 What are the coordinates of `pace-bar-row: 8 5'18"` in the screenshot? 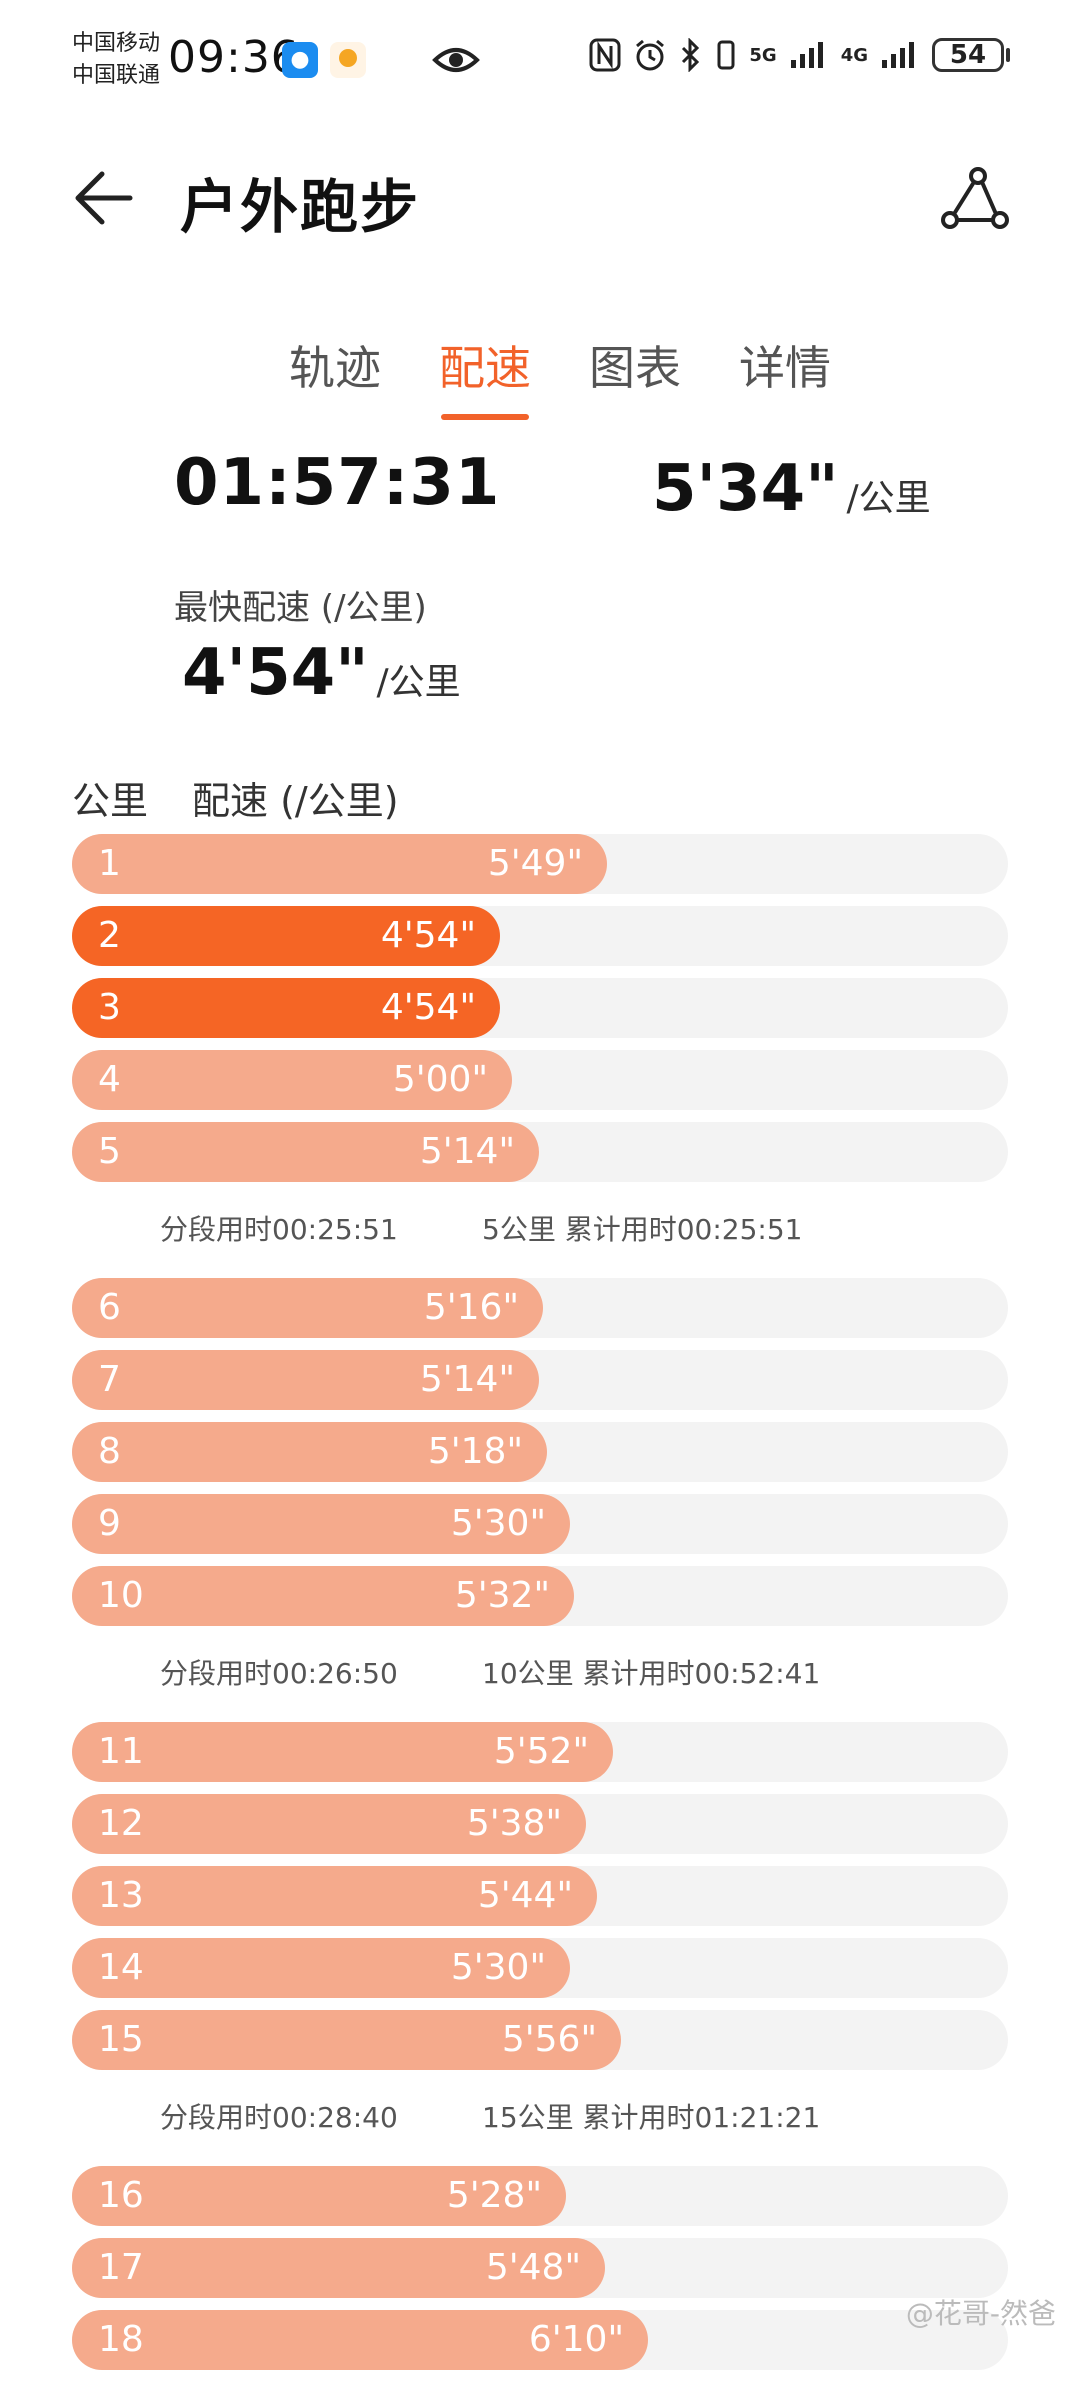 It's located at (540, 1452).